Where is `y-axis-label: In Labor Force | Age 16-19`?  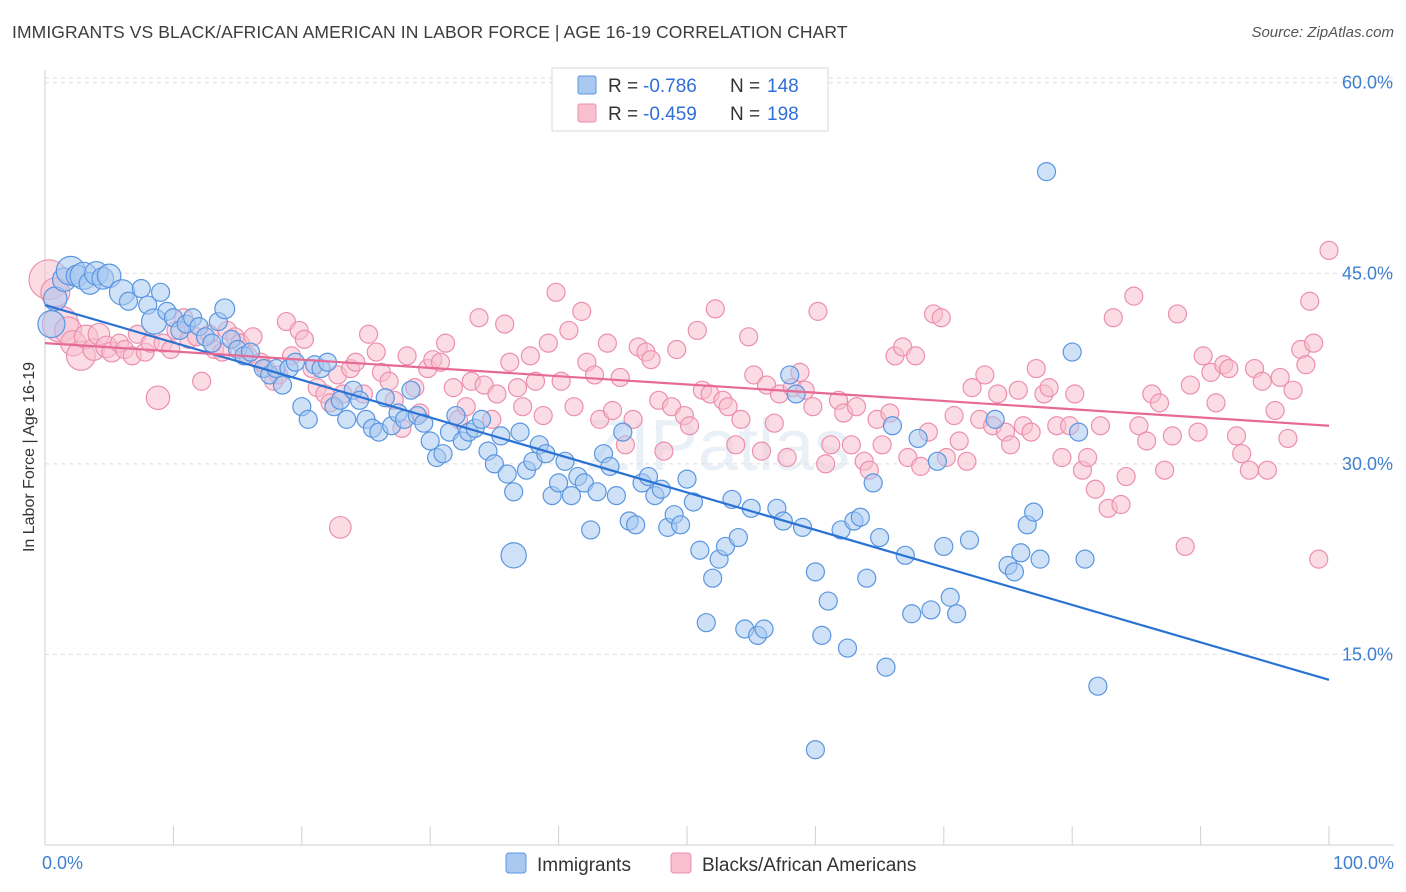
y-axis-label: In Labor Force | Age 16-19 is located at coordinates (29, 457).